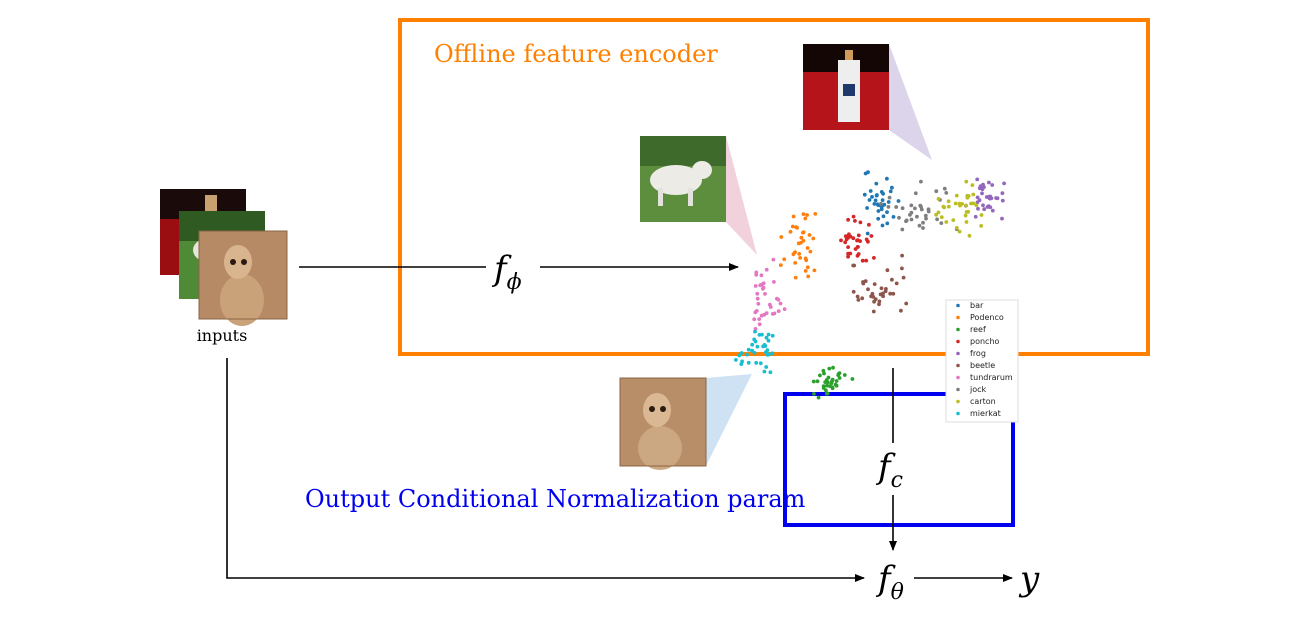 The image size is (1309, 634). What do you see at coordinates (991, 377) in the screenshot?
I see `legend-entry: tundrarum` at bounding box center [991, 377].